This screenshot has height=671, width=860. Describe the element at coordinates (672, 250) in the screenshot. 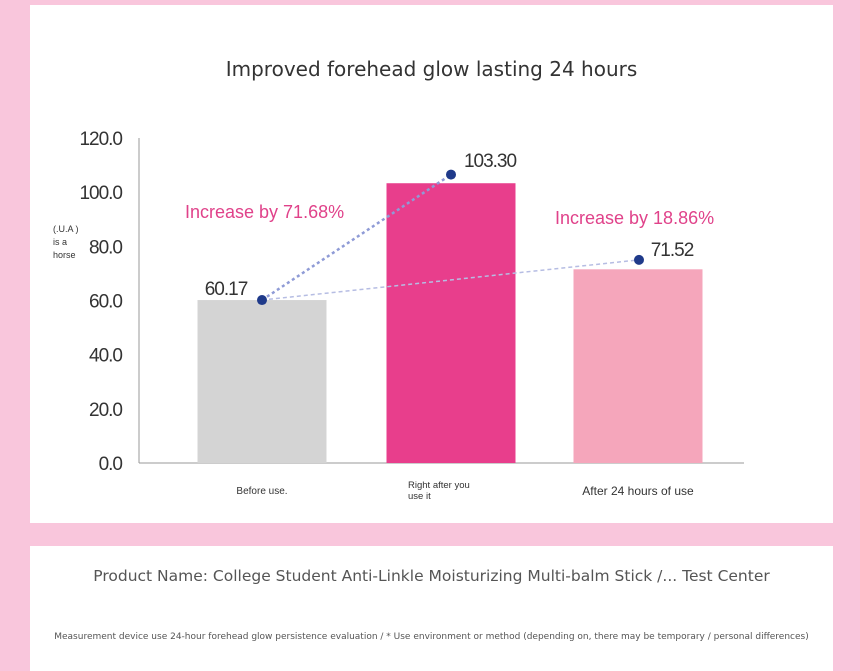

I see `data-label: 71.52` at that location.